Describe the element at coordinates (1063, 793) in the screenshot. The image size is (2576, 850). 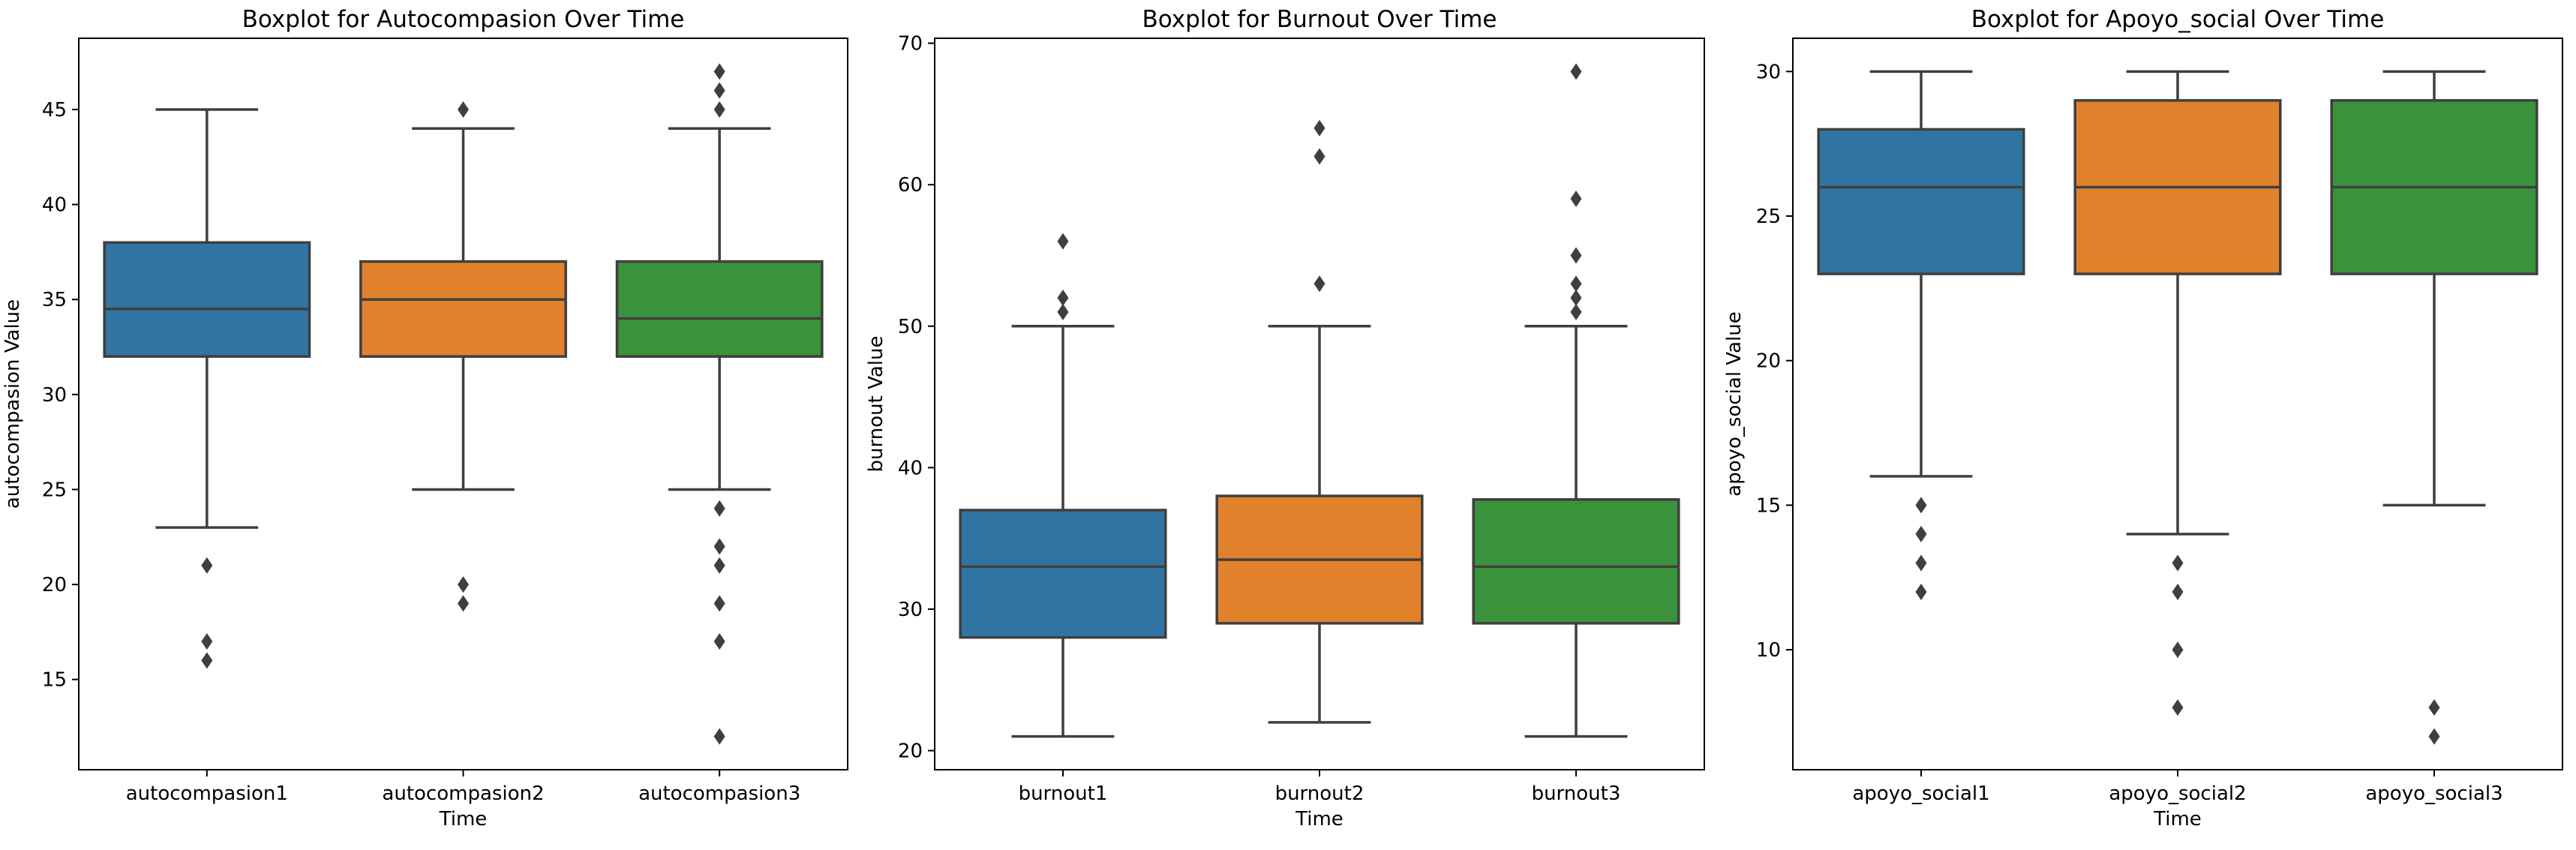
I see `x-tick-label: burnout1` at that location.